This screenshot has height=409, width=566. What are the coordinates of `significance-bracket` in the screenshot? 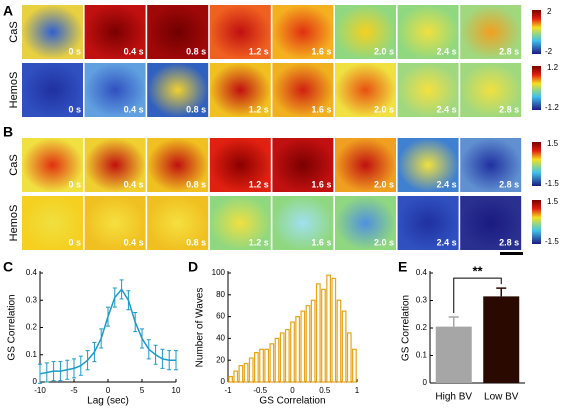 It's located at (477, 295).